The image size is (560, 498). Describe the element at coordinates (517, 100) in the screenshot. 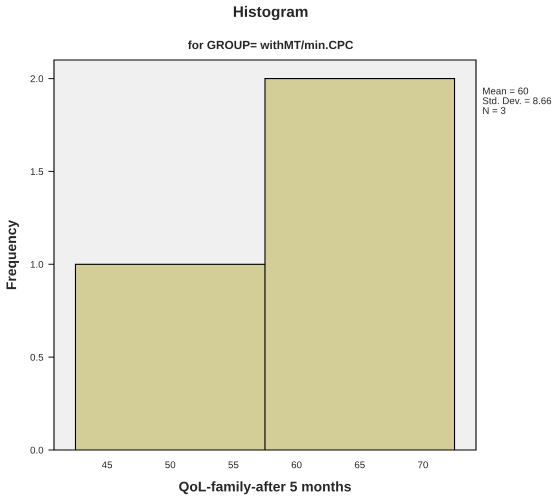

I see `text: Std. Dev. = 8.66` at that location.